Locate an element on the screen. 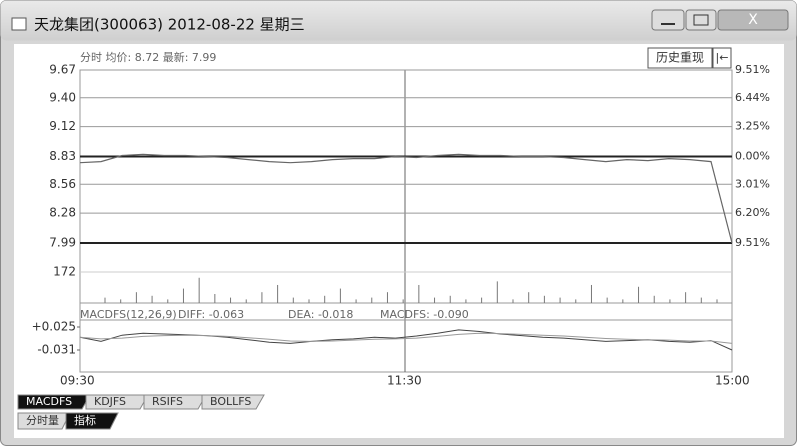 The image size is (797, 446). macd-tick-label: +0.025 is located at coordinates (54, 327).